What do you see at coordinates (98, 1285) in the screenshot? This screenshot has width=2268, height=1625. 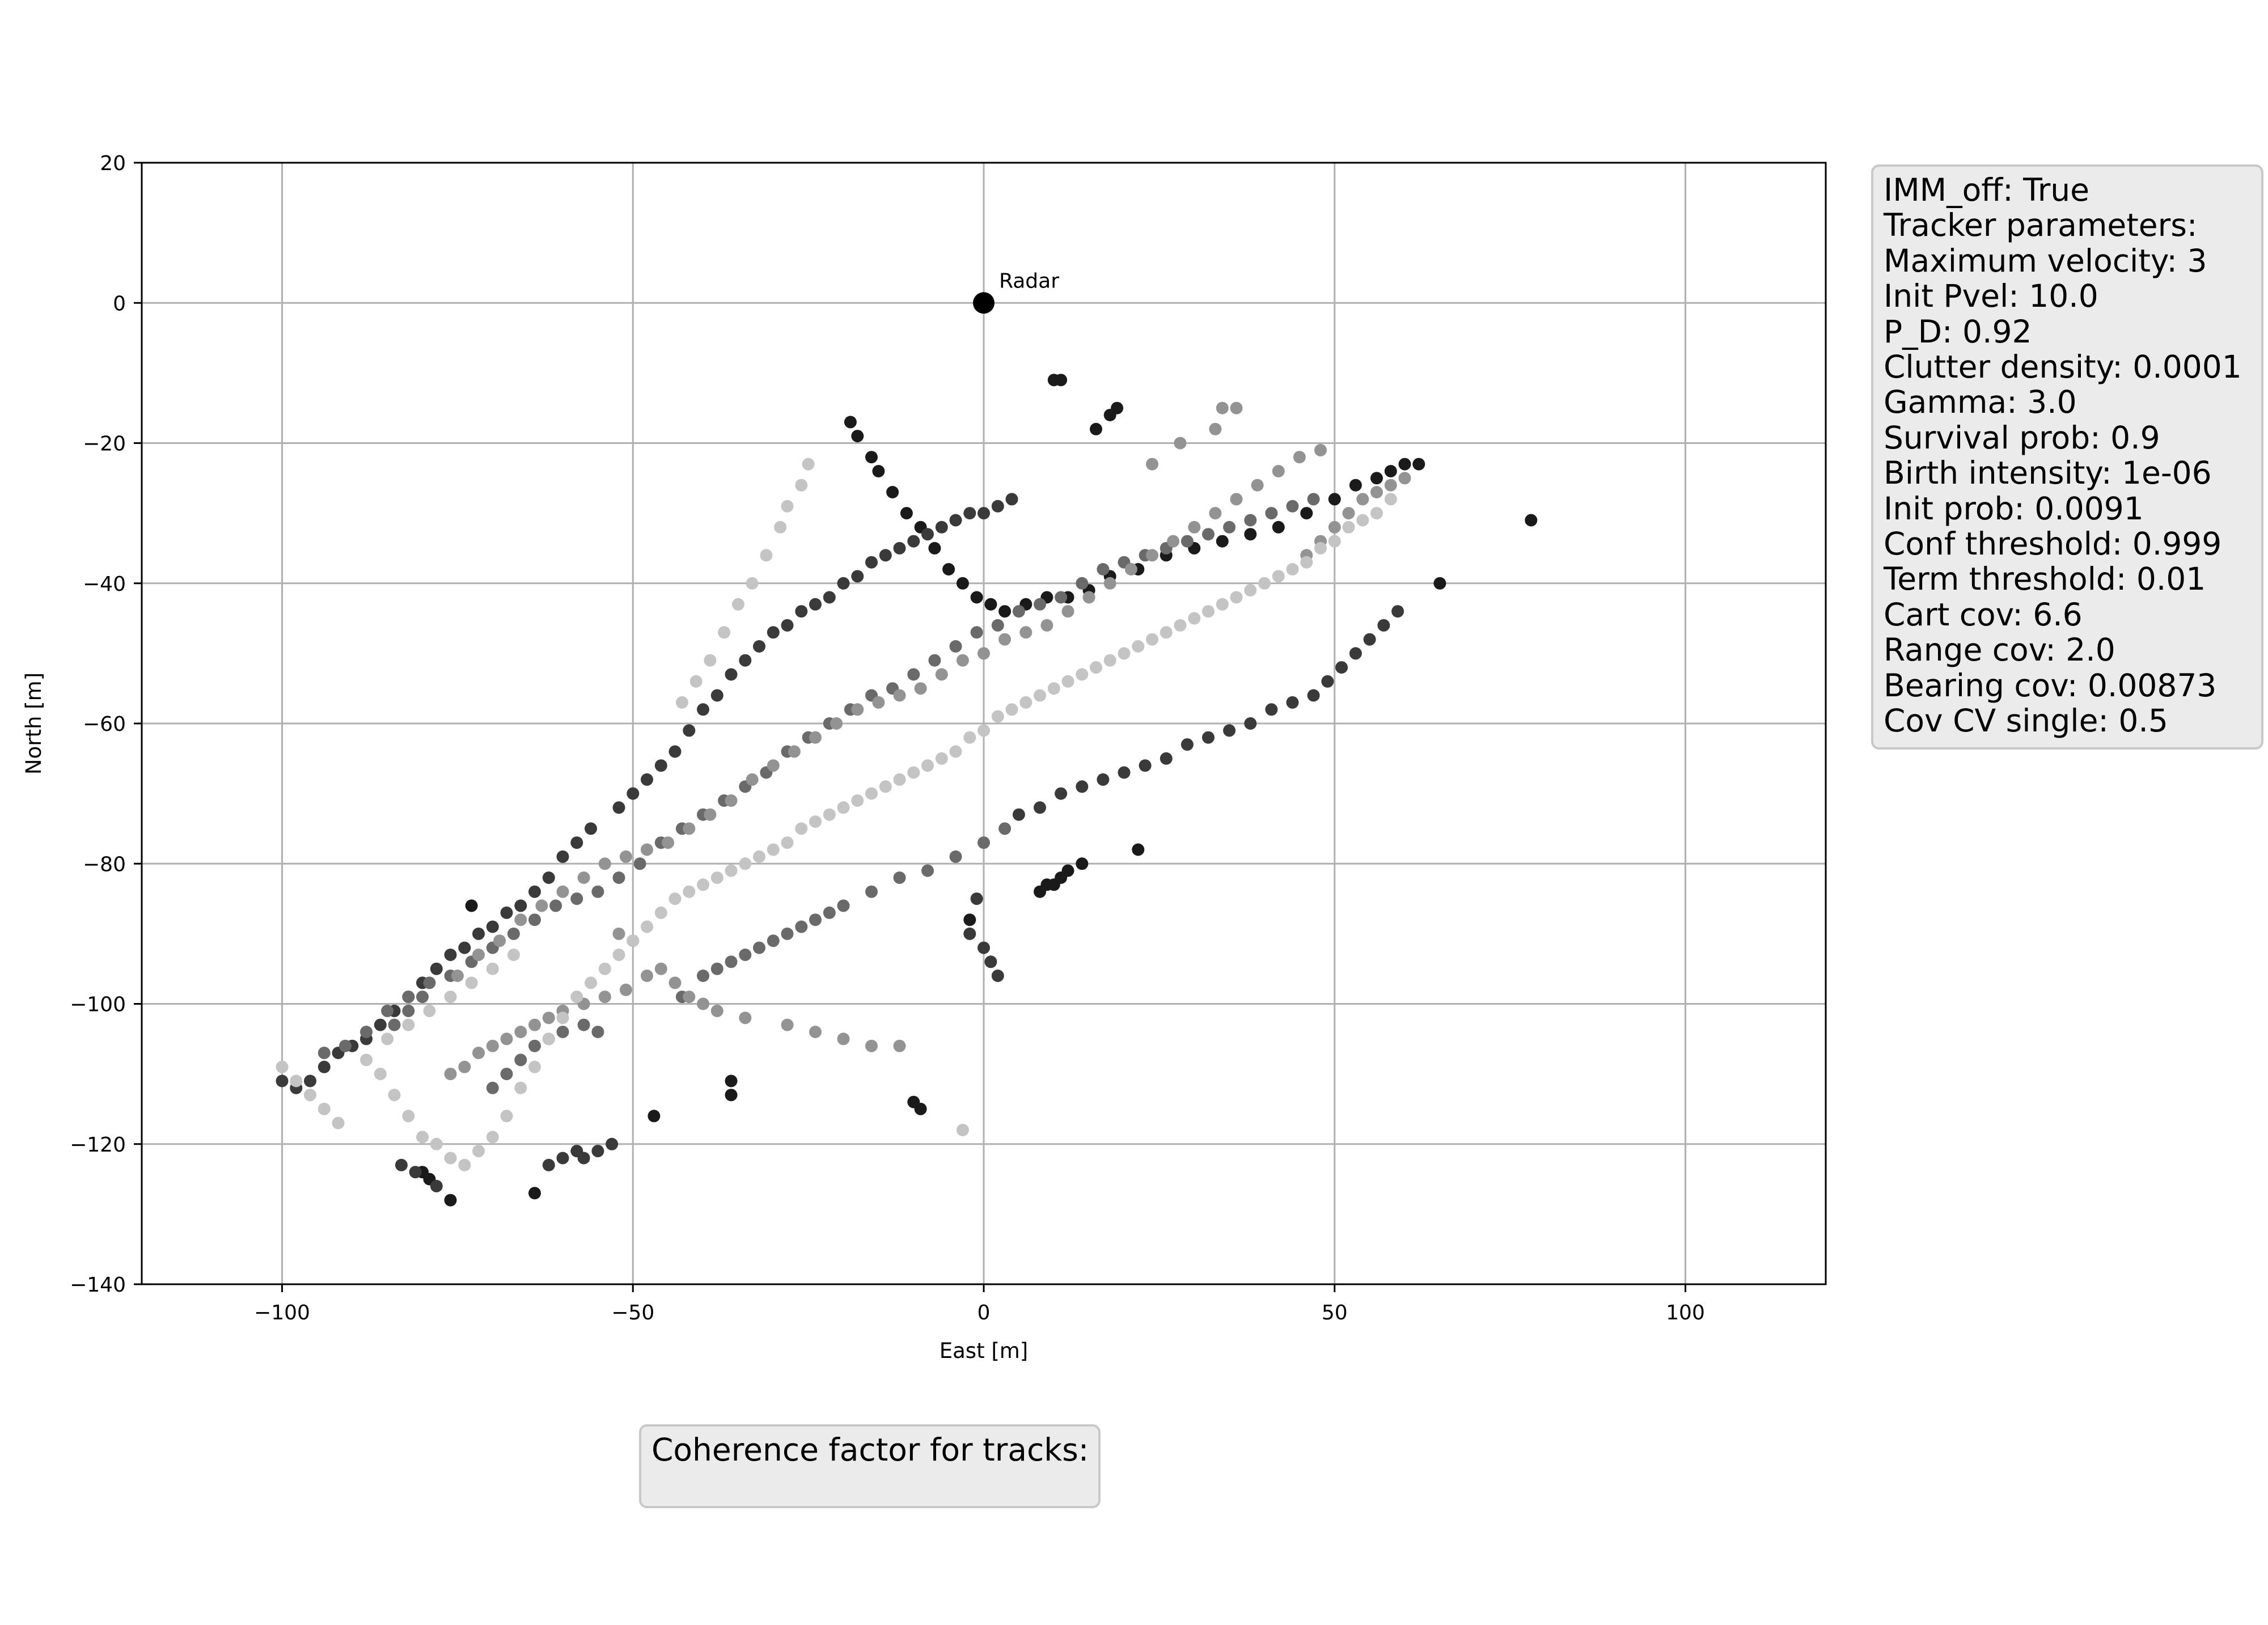 I see `y-tick-label: −140` at bounding box center [98, 1285].